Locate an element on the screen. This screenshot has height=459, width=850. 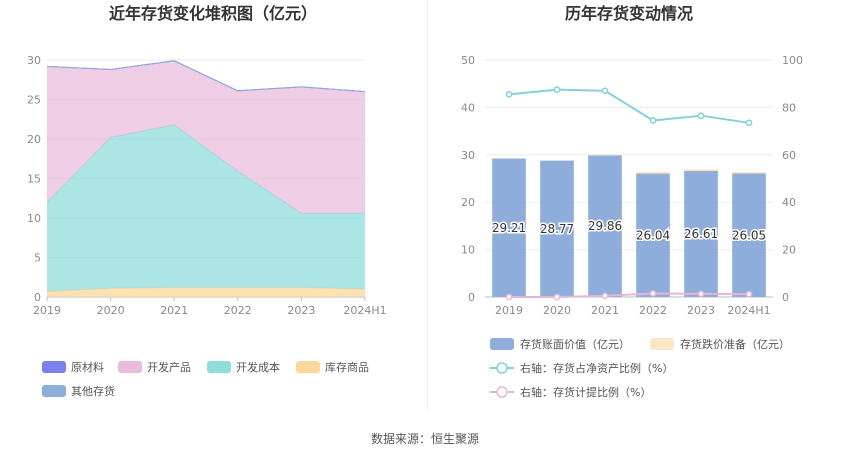
left-legend-label-1: 开发产品 is located at coordinates (169, 367).